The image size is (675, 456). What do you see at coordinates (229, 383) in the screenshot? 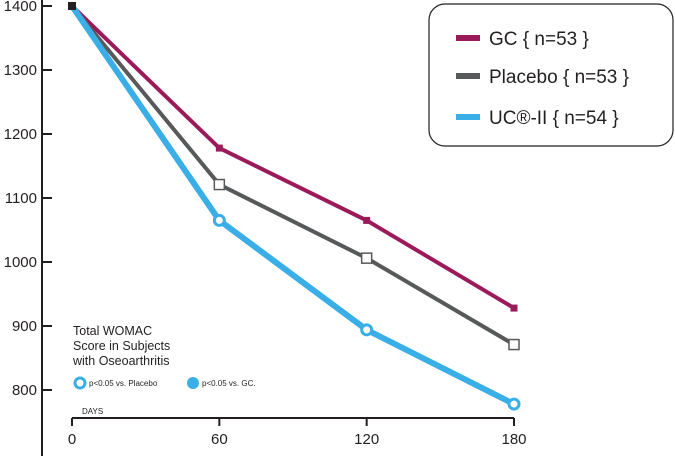
I see `key-filled-label: p<0.05 vs. GC.` at bounding box center [229, 383].